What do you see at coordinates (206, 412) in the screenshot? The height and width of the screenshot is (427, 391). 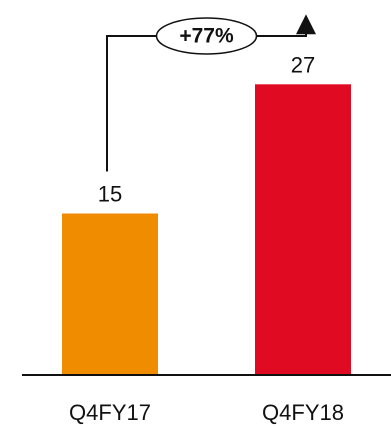 I see `x-tick-labels-group: Q4FY17 Q4FY18` at bounding box center [206, 412].